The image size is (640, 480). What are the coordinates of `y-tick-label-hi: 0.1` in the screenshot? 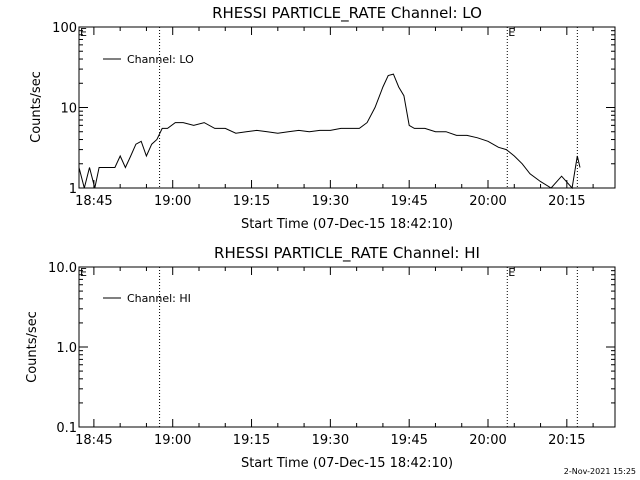 It's located at (66, 428).